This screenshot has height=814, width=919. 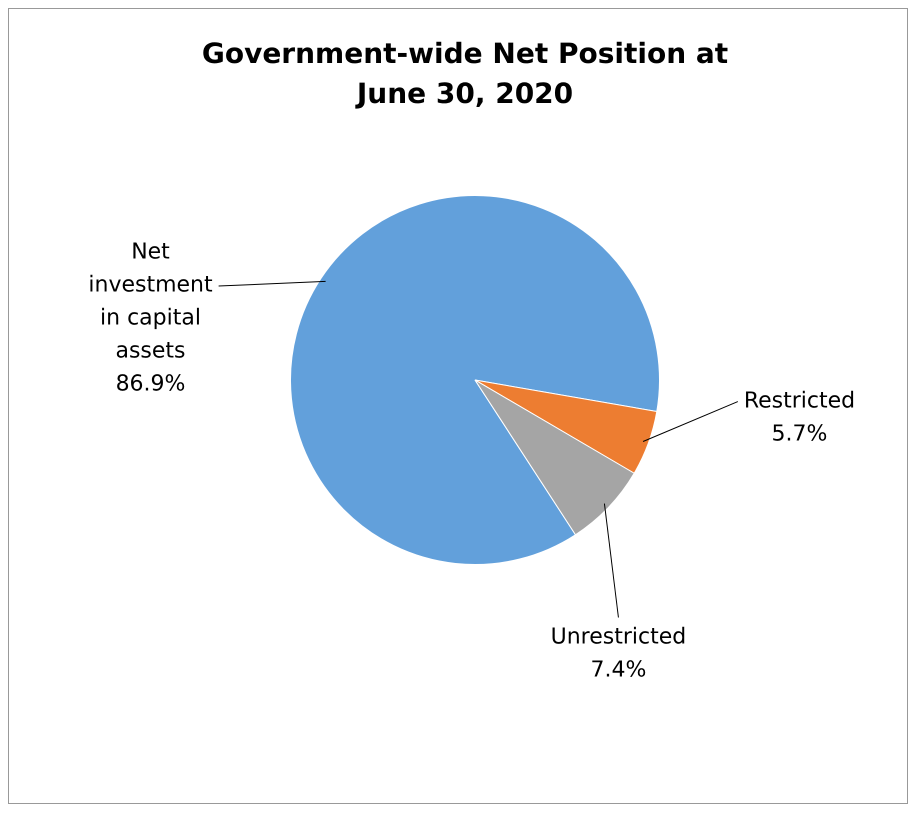 What do you see at coordinates (618, 637) in the screenshot?
I see `slice-label: Unrestricted` at bounding box center [618, 637].